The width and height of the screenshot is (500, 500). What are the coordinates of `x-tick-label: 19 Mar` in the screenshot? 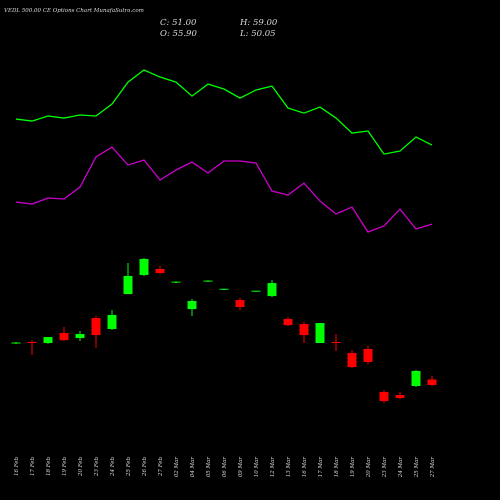 It's located at (353, 467).